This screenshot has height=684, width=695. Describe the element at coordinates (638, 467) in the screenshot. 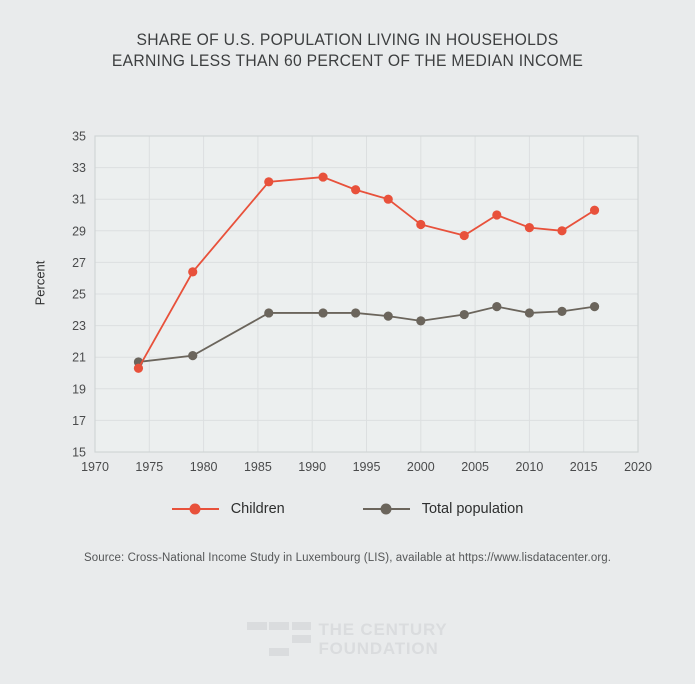

I see `svg-text: 2020` at that location.